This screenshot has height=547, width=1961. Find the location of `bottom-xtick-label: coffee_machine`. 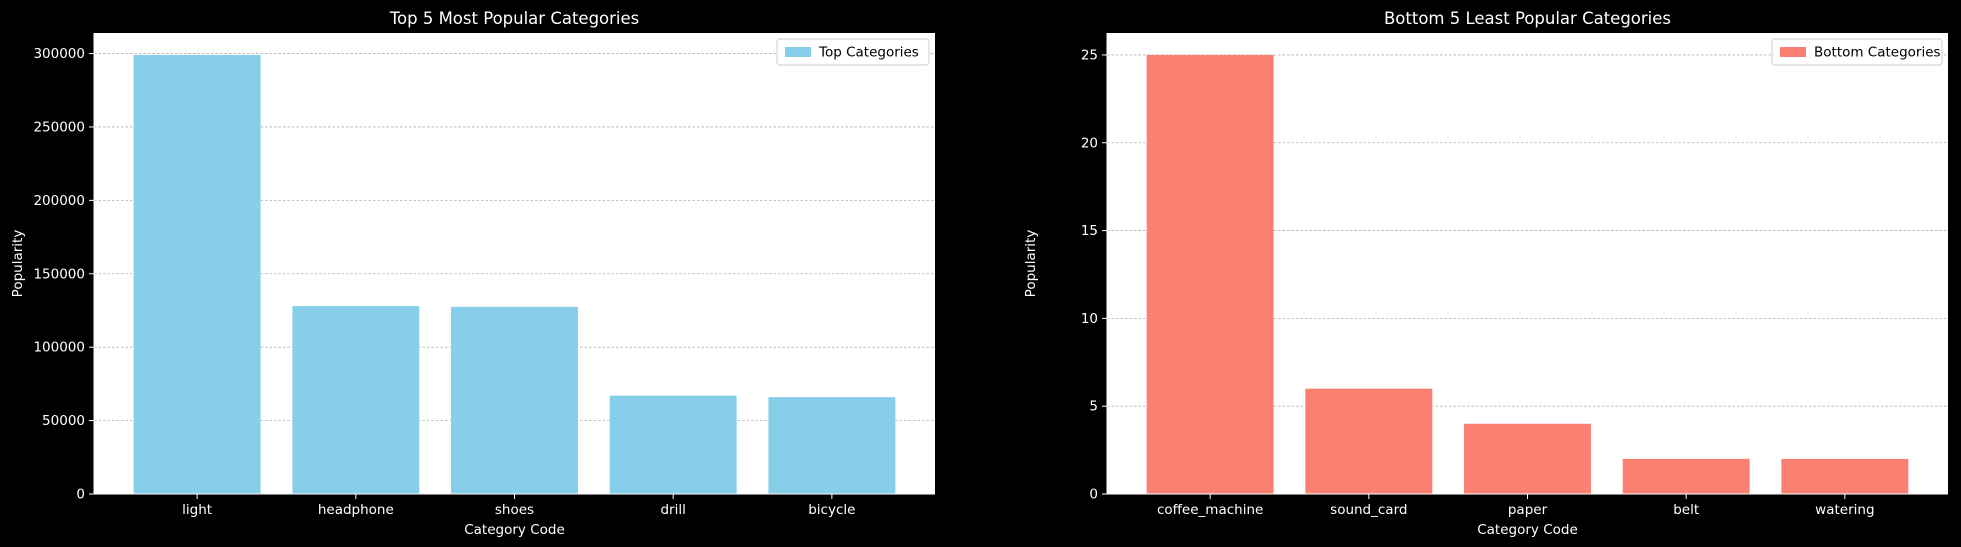

bottom-xtick-label: coffee_machine is located at coordinates (1210, 510).